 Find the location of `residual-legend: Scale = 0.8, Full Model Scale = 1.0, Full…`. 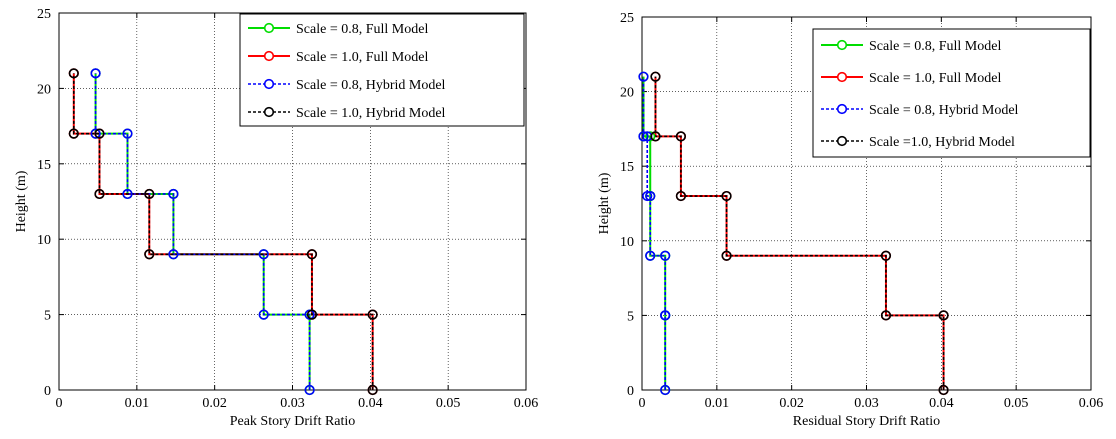

residual-legend: Scale = 0.8, Full Model Scale = 1.0, Full… is located at coordinates (951, 93).